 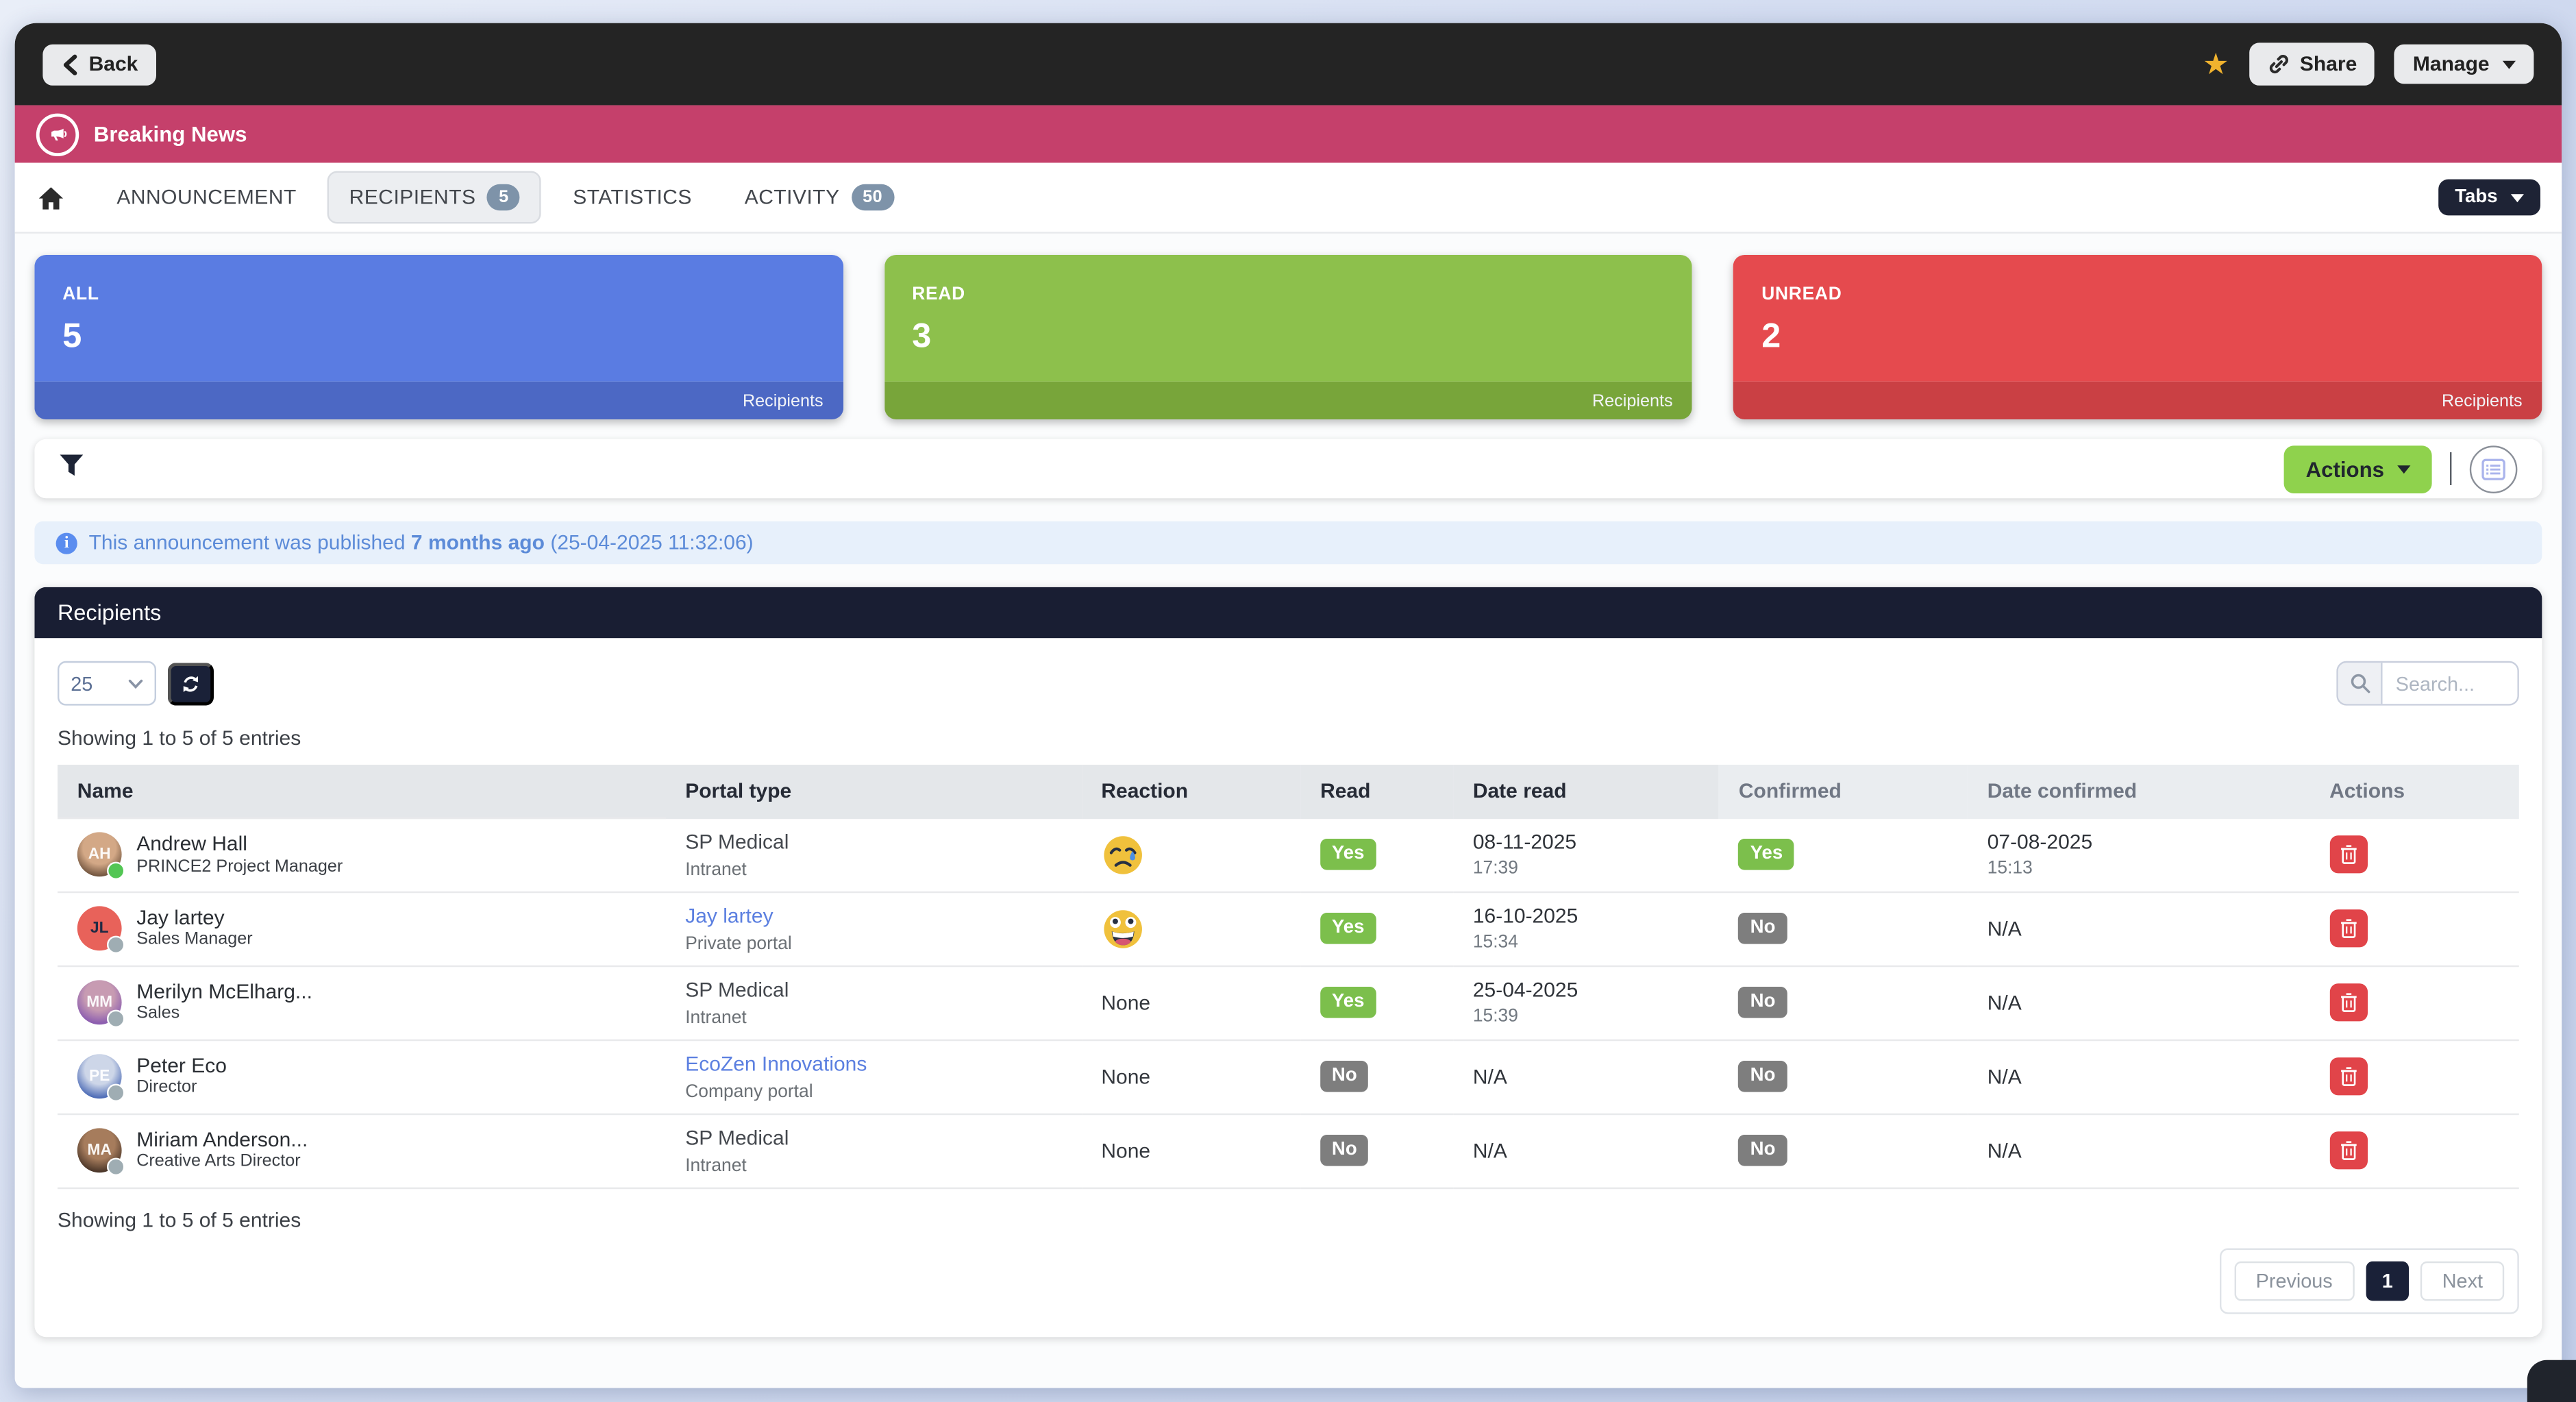 What do you see at coordinates (2345, 468) in the screenshot?
I see `actions-label: Actions` at bounding box center [2345, 468].